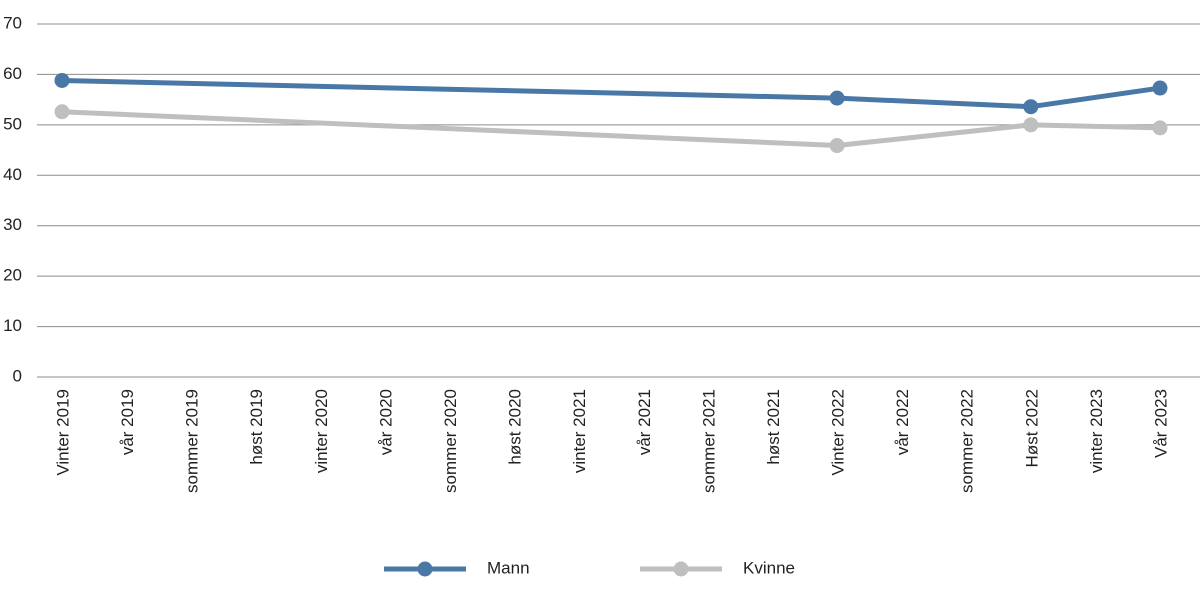 The height and width of the screenshot is (596, 1200). What do you see at coordinates (192, 441) in the screenshot?
I see `x-tick-label: sommer 2019` at bounding box center [192, 441].